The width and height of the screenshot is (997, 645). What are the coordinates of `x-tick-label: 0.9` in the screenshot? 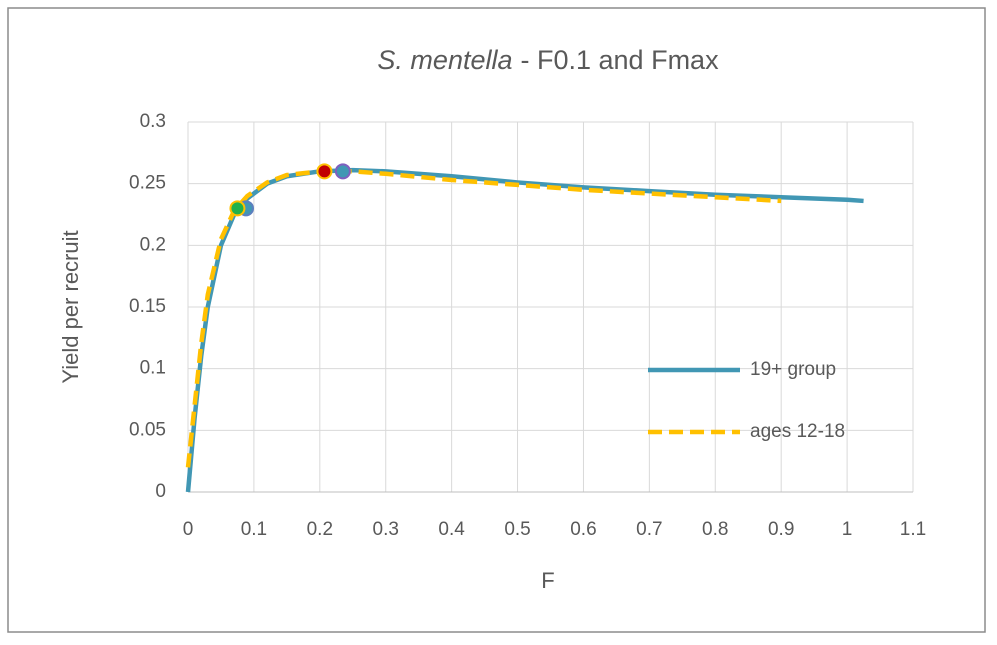 It's located at (781, 529).